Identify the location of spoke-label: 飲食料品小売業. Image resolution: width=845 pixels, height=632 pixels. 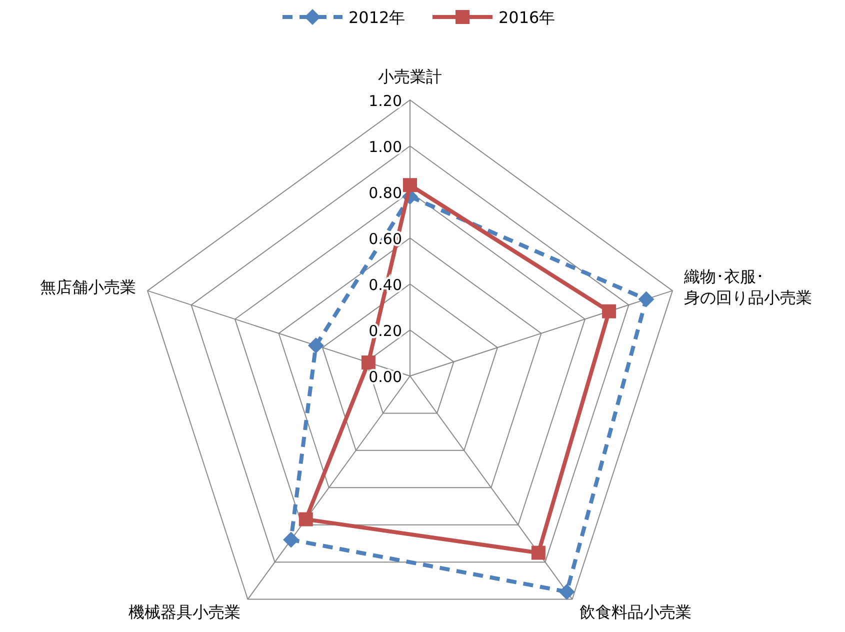
(635, 612).